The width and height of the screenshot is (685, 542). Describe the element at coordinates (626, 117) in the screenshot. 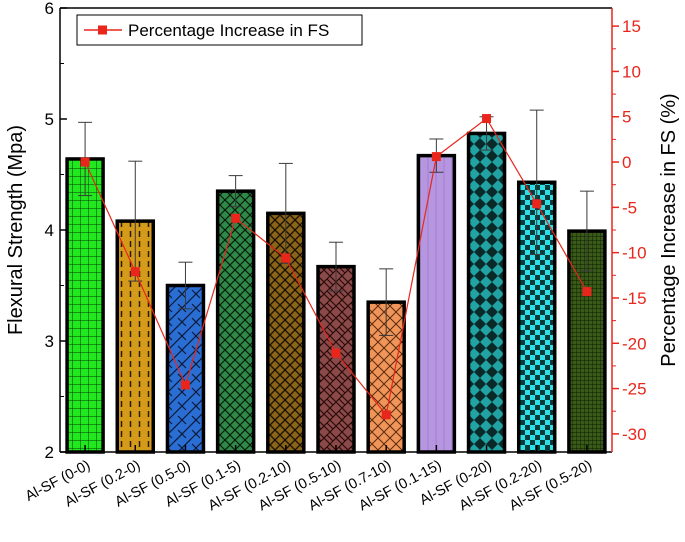

I see `right-tick-label: 5` at that location.